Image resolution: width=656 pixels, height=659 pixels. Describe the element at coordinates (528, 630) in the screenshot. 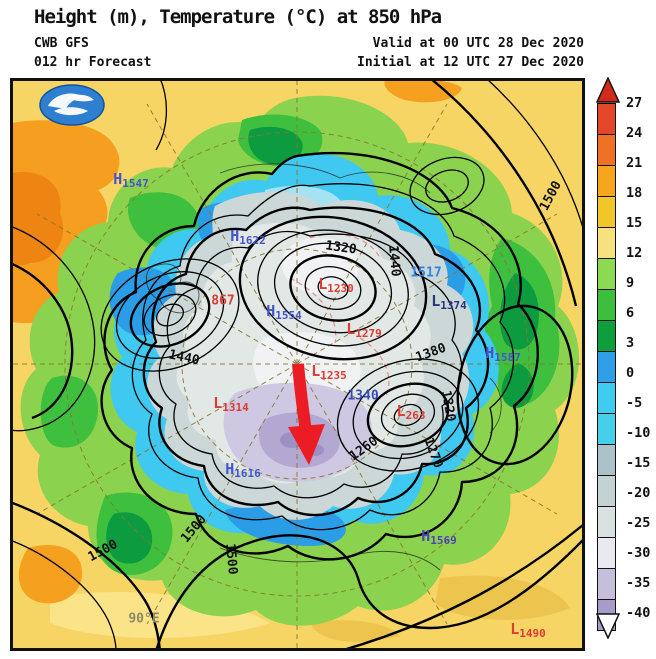

I see `low-center-label: L1490` at that location.